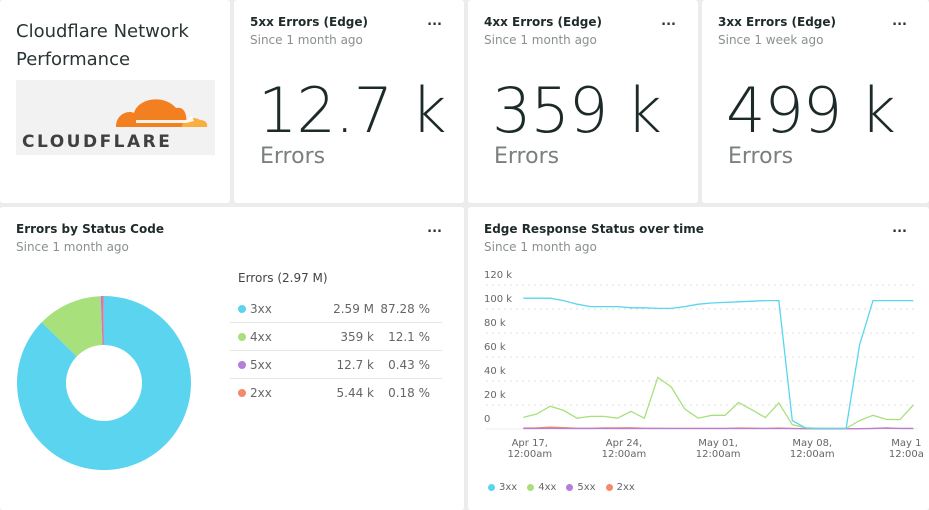  What do you see at coordinates (718, 428) in the screenshot?
I see `series-line-5xx` at bounding box center [718, 428].